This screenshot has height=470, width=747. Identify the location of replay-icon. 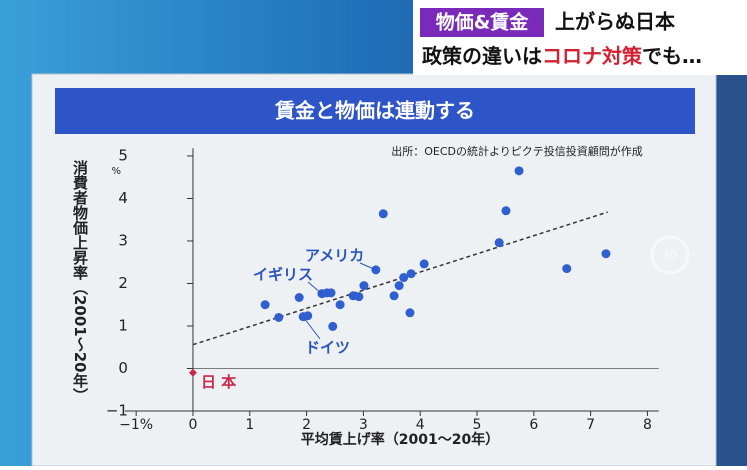
(670, 255).